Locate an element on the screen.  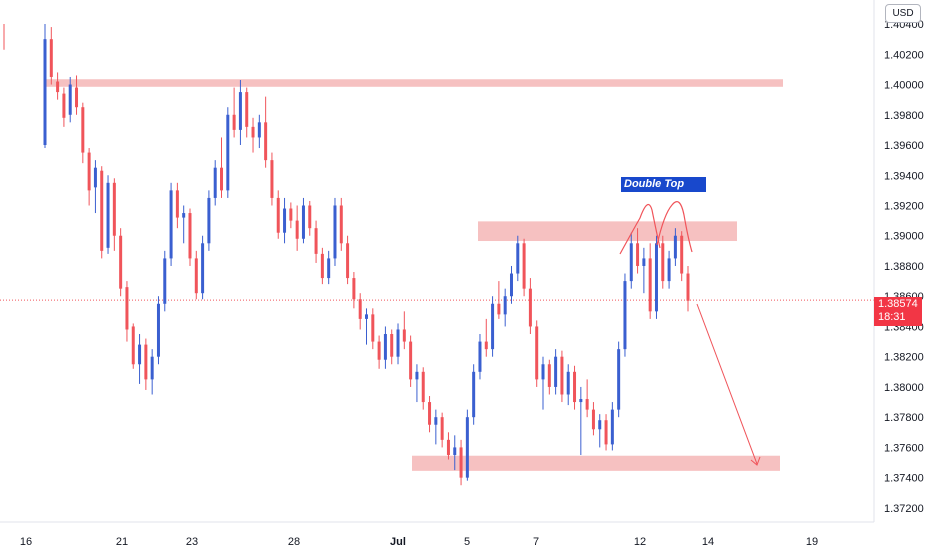
price-tick: 1.40000 is located at coordinates (904, 86).